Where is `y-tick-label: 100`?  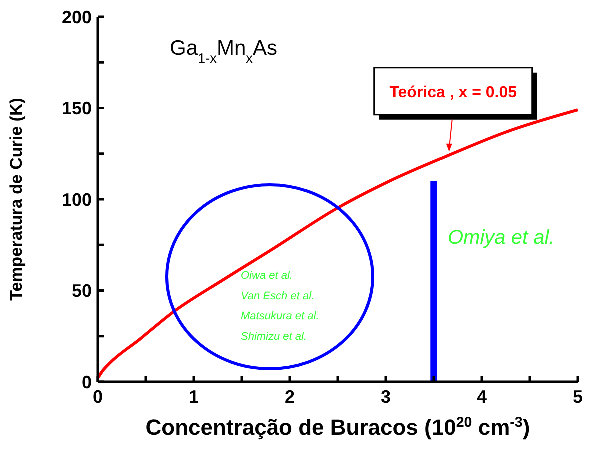
y-tick-label: 100 is located at coordinates (77, 200).